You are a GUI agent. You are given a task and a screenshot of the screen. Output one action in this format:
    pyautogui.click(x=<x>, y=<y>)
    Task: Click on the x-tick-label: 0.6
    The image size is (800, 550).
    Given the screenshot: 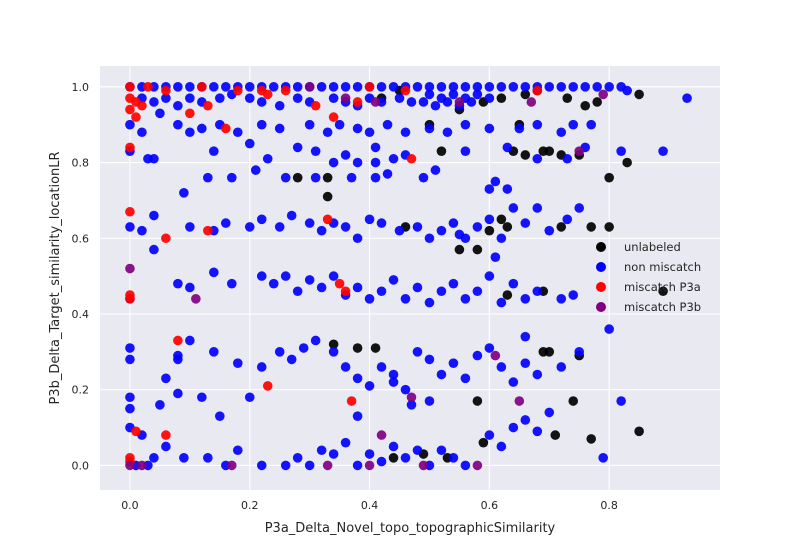 What is the action you would take?
    pyautogui.click(x=490, y=505)
    